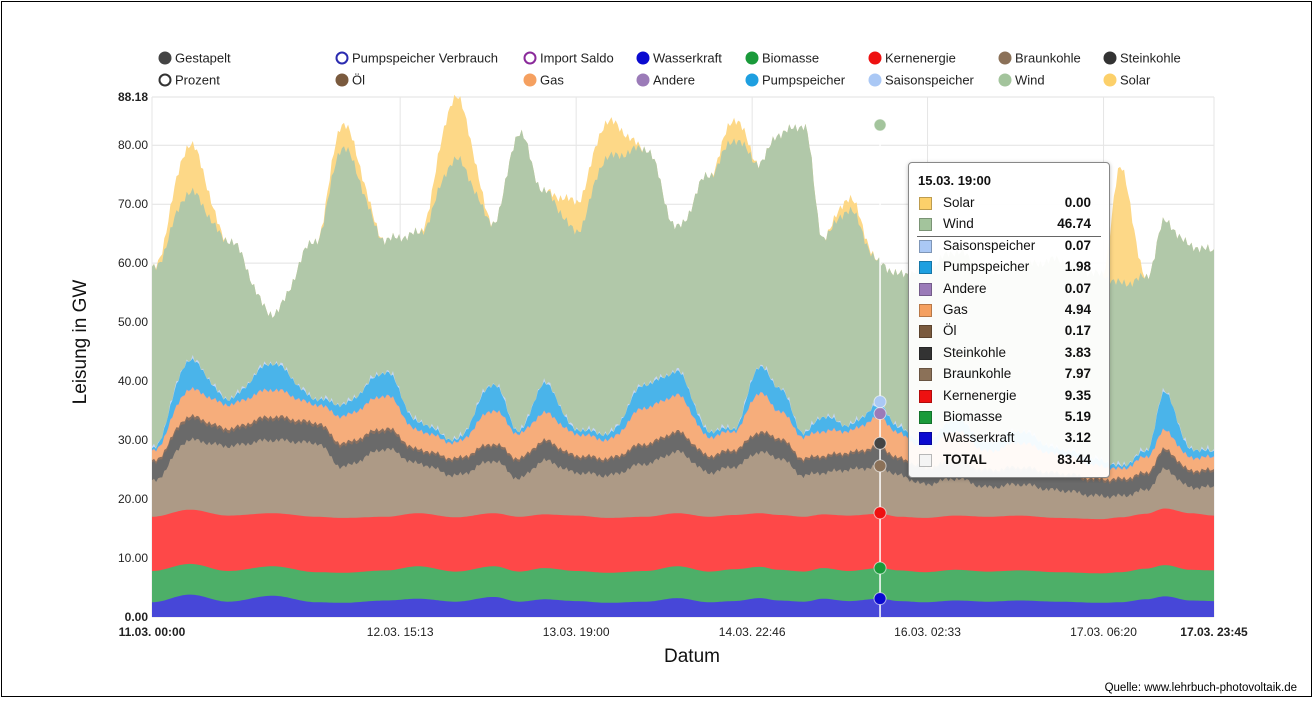 Image resolution: width=1315 pixels, height=704 pixels. What do you see at coordinates (425, 58) in the screenshot?
I see `legend-label: Pumpspeicher Verbrauch` at bounding box center [425, 58].